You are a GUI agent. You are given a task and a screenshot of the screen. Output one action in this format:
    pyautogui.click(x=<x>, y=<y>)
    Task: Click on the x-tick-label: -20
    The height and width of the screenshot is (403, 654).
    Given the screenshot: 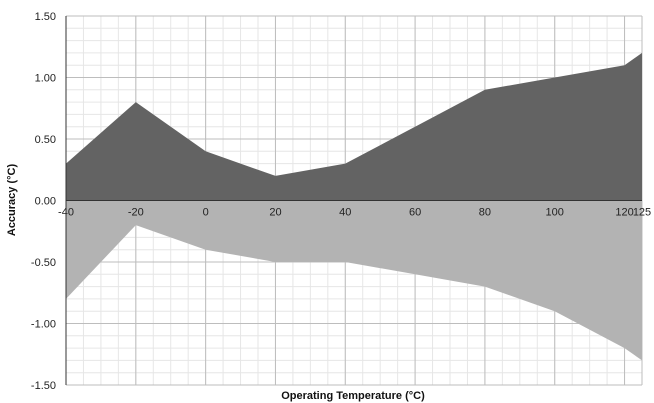 What is the action you would take?
    pyautogui.click(x=136, y=213)
    